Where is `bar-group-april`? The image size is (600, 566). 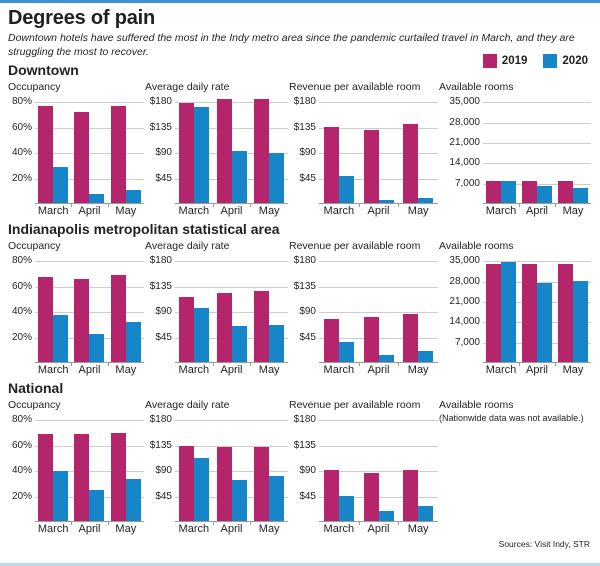 bar-group-april is located at coordinates (379, 467).